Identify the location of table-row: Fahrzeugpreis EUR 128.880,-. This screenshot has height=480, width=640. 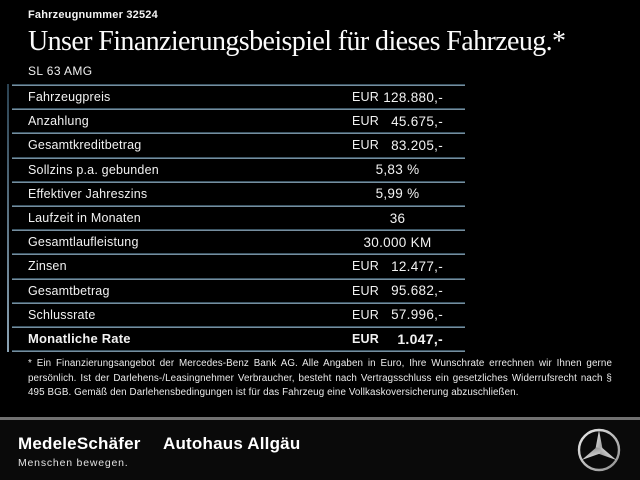
(236, 97).